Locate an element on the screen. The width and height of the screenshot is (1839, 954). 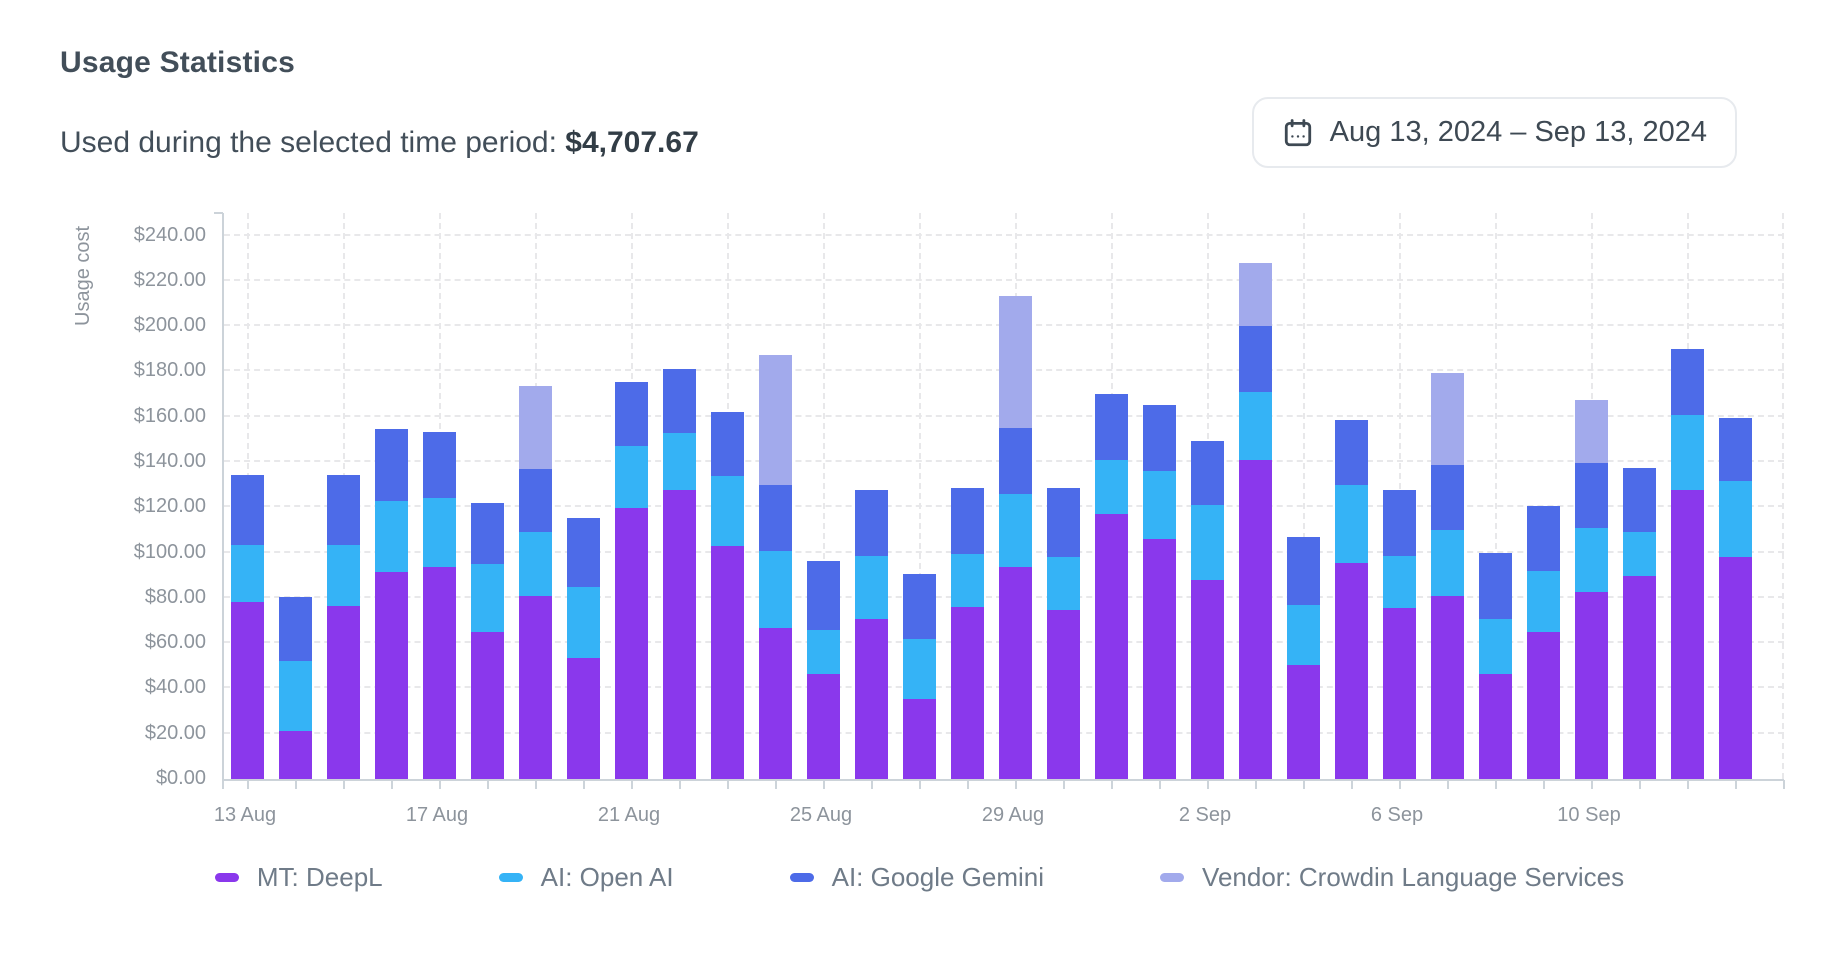
bar-22-aug is located at coordinates (679, 574).